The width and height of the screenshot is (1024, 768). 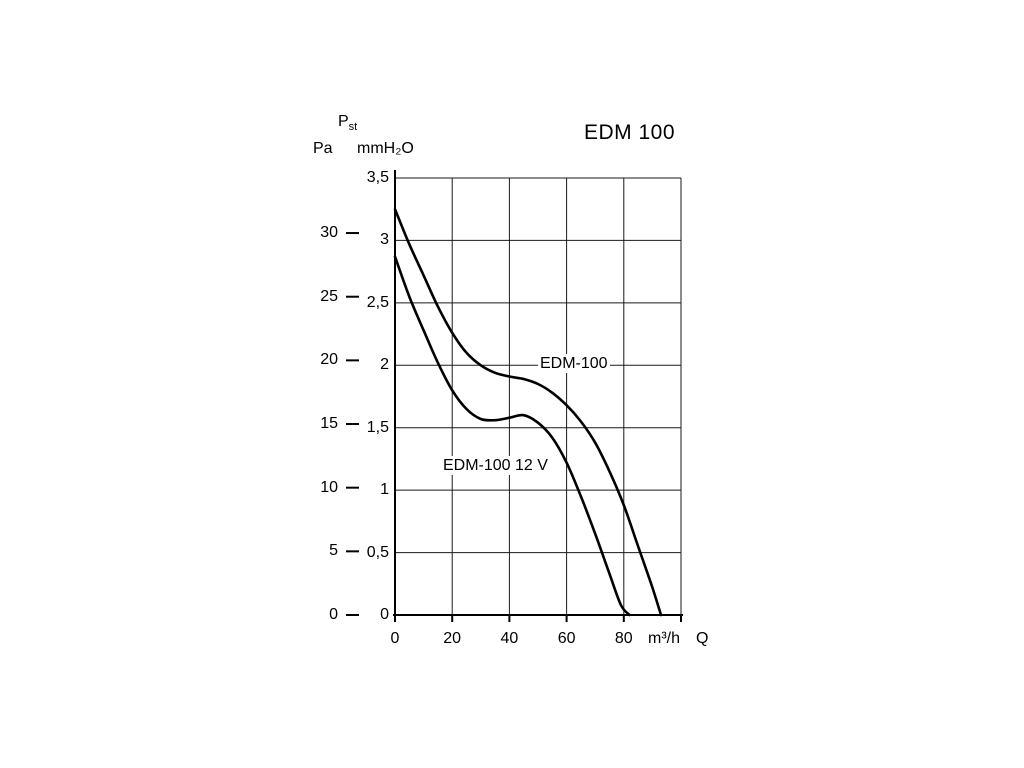 What do you see at coordinates (377, 427) in the screenshot?
I see `mmh2o-tick-label: 1,5` at bounding box center [377, 427].